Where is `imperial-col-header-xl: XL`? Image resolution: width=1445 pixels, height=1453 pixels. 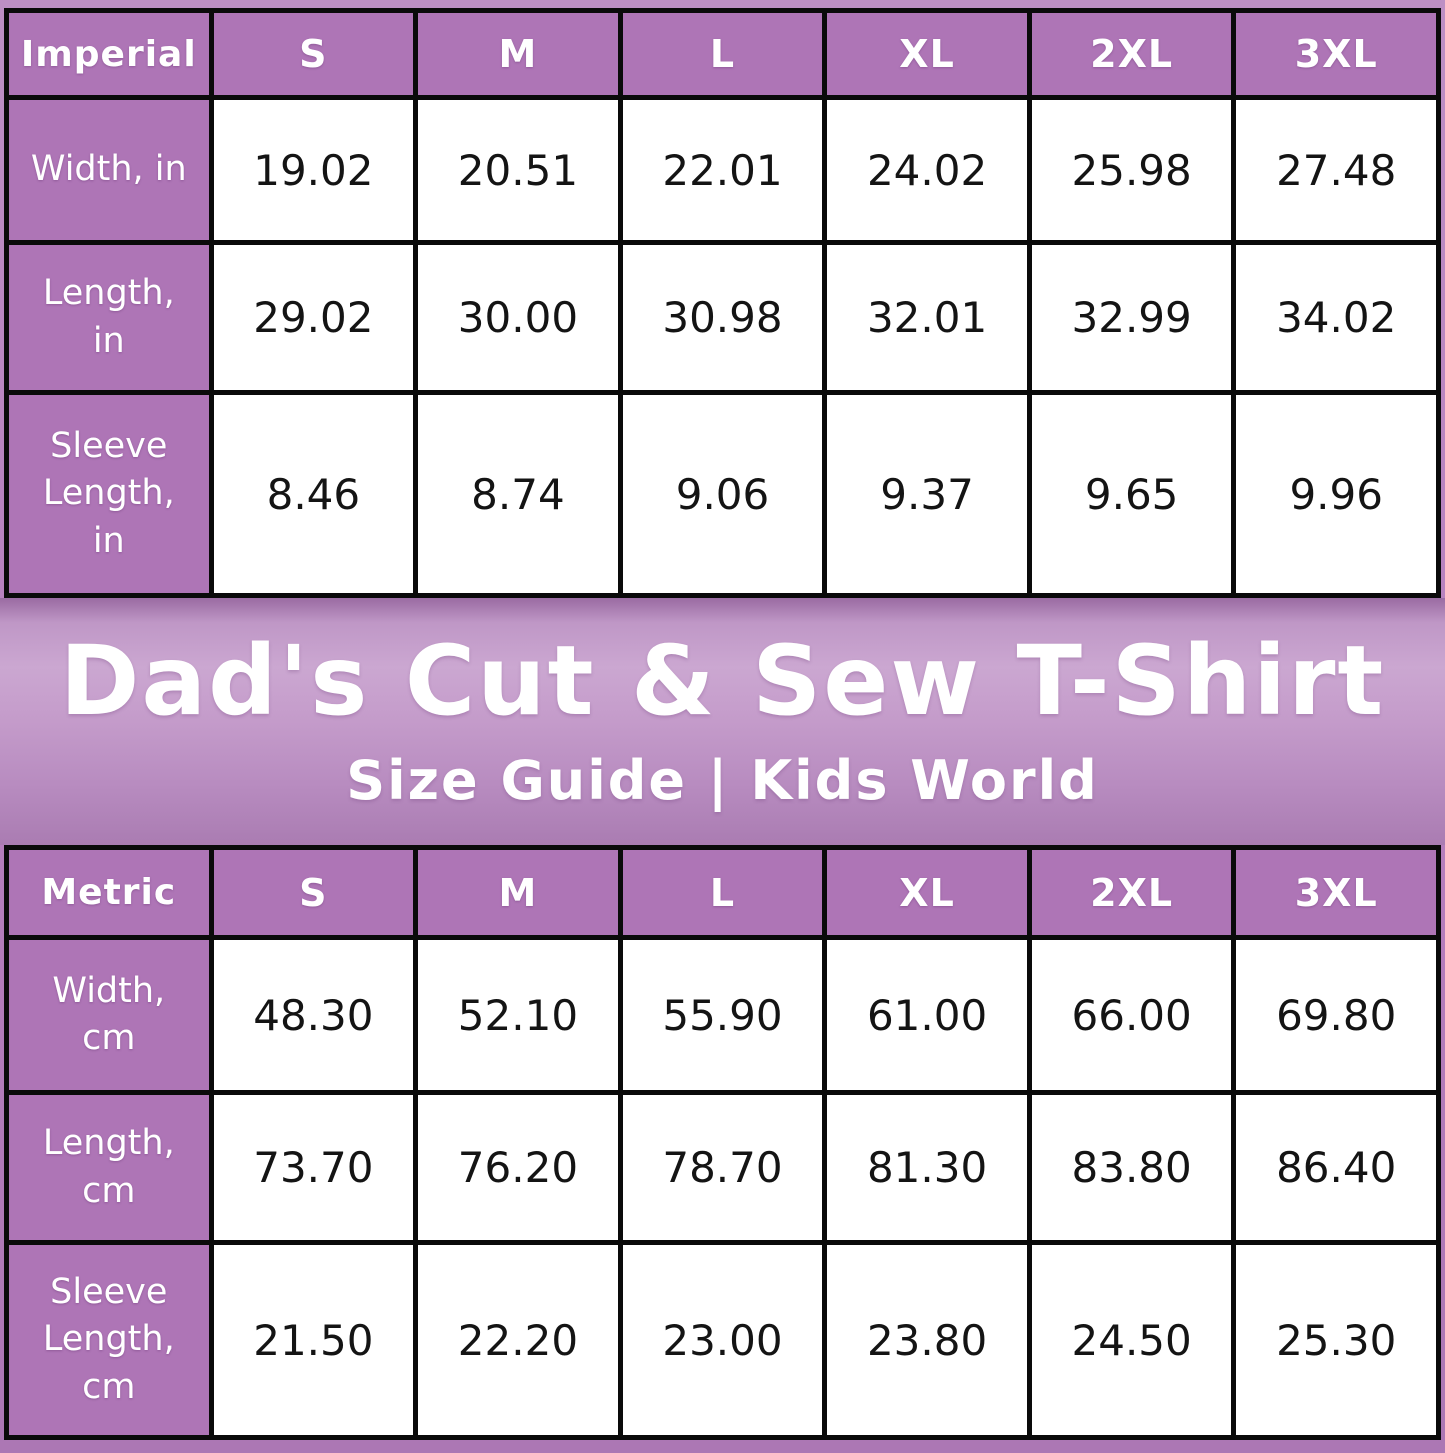 imperial-col-header-xl: XL is located at coordinates (927, 54).